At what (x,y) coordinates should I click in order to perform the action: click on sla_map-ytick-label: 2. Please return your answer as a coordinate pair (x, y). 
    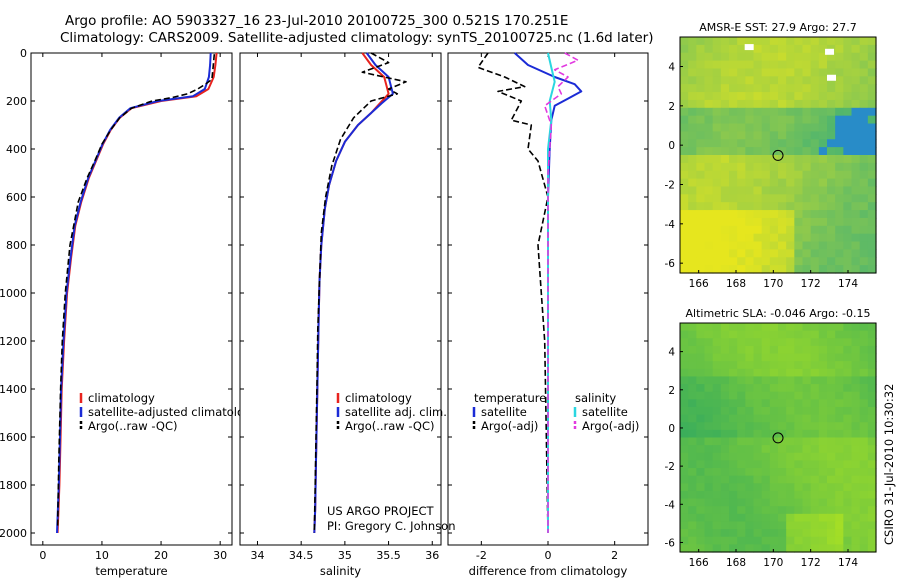
    Looking at the image, I should click on (671, 391).